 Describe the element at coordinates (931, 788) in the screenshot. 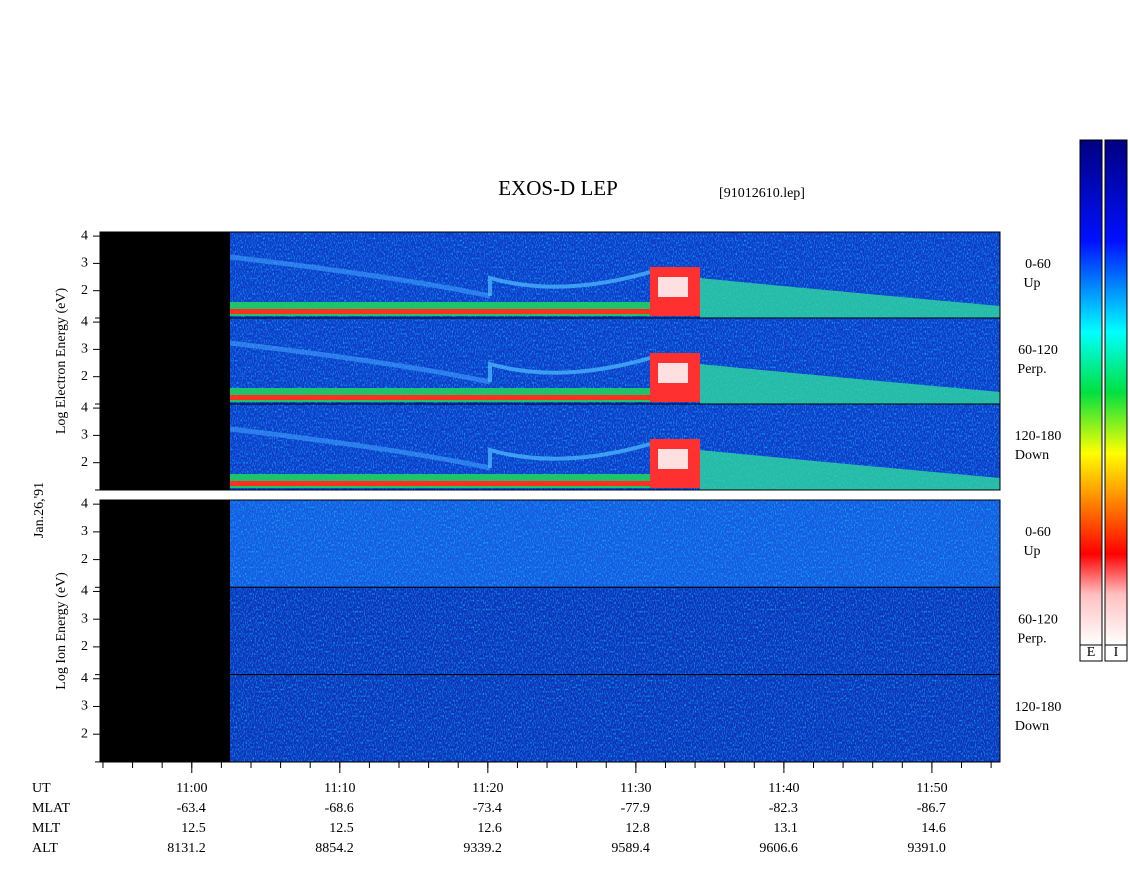

I see `x-tick-label: 11:50` at that location.